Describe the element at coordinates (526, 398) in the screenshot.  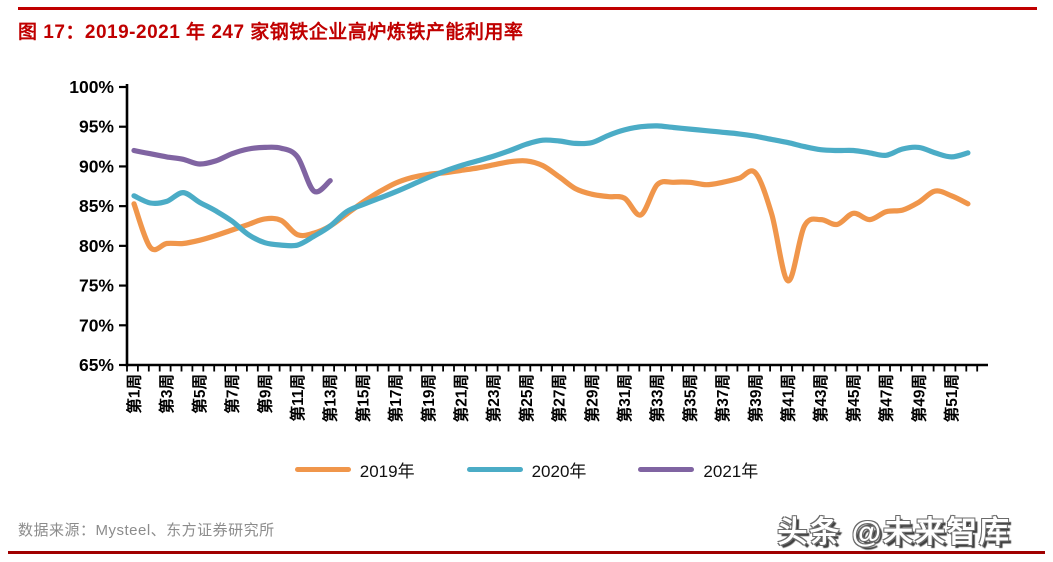
I see `x-axis-tick-label: 第25周` at that location.